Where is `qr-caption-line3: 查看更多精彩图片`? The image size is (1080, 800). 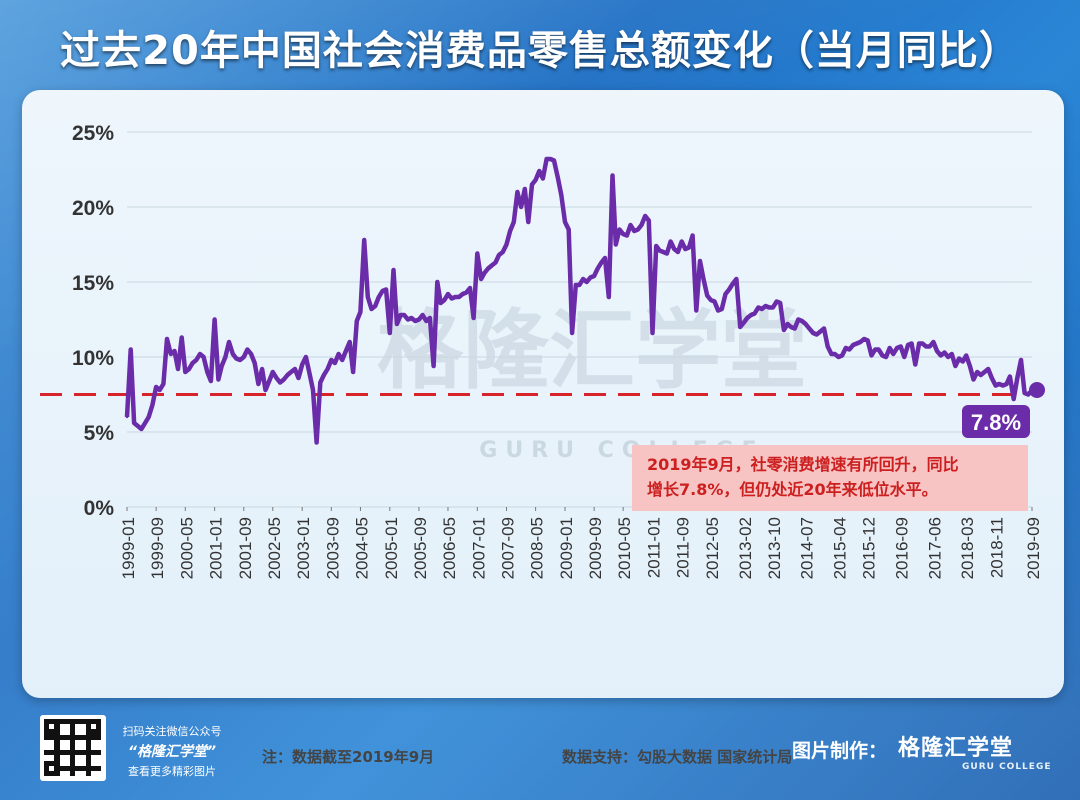 qr-caption-line3: 查看更多精彩图片 is located at coordinates (172, 771).